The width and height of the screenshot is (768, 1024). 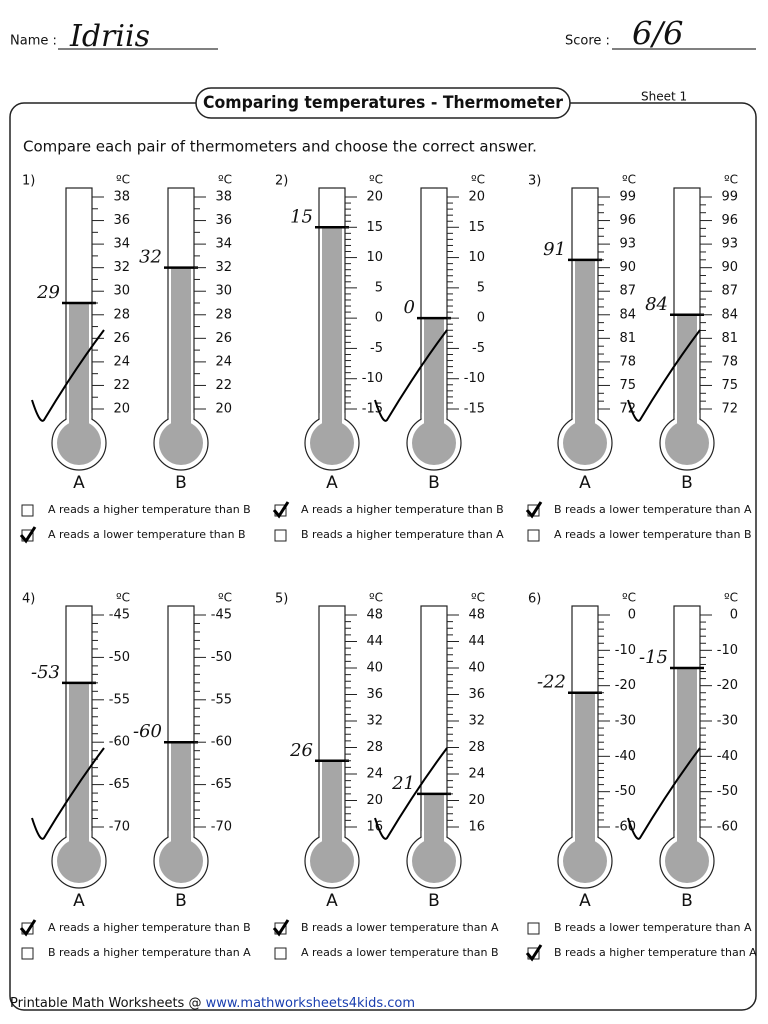 I want to click on option-text: A reads a lower temperature than B, so click(x=400, y=952).